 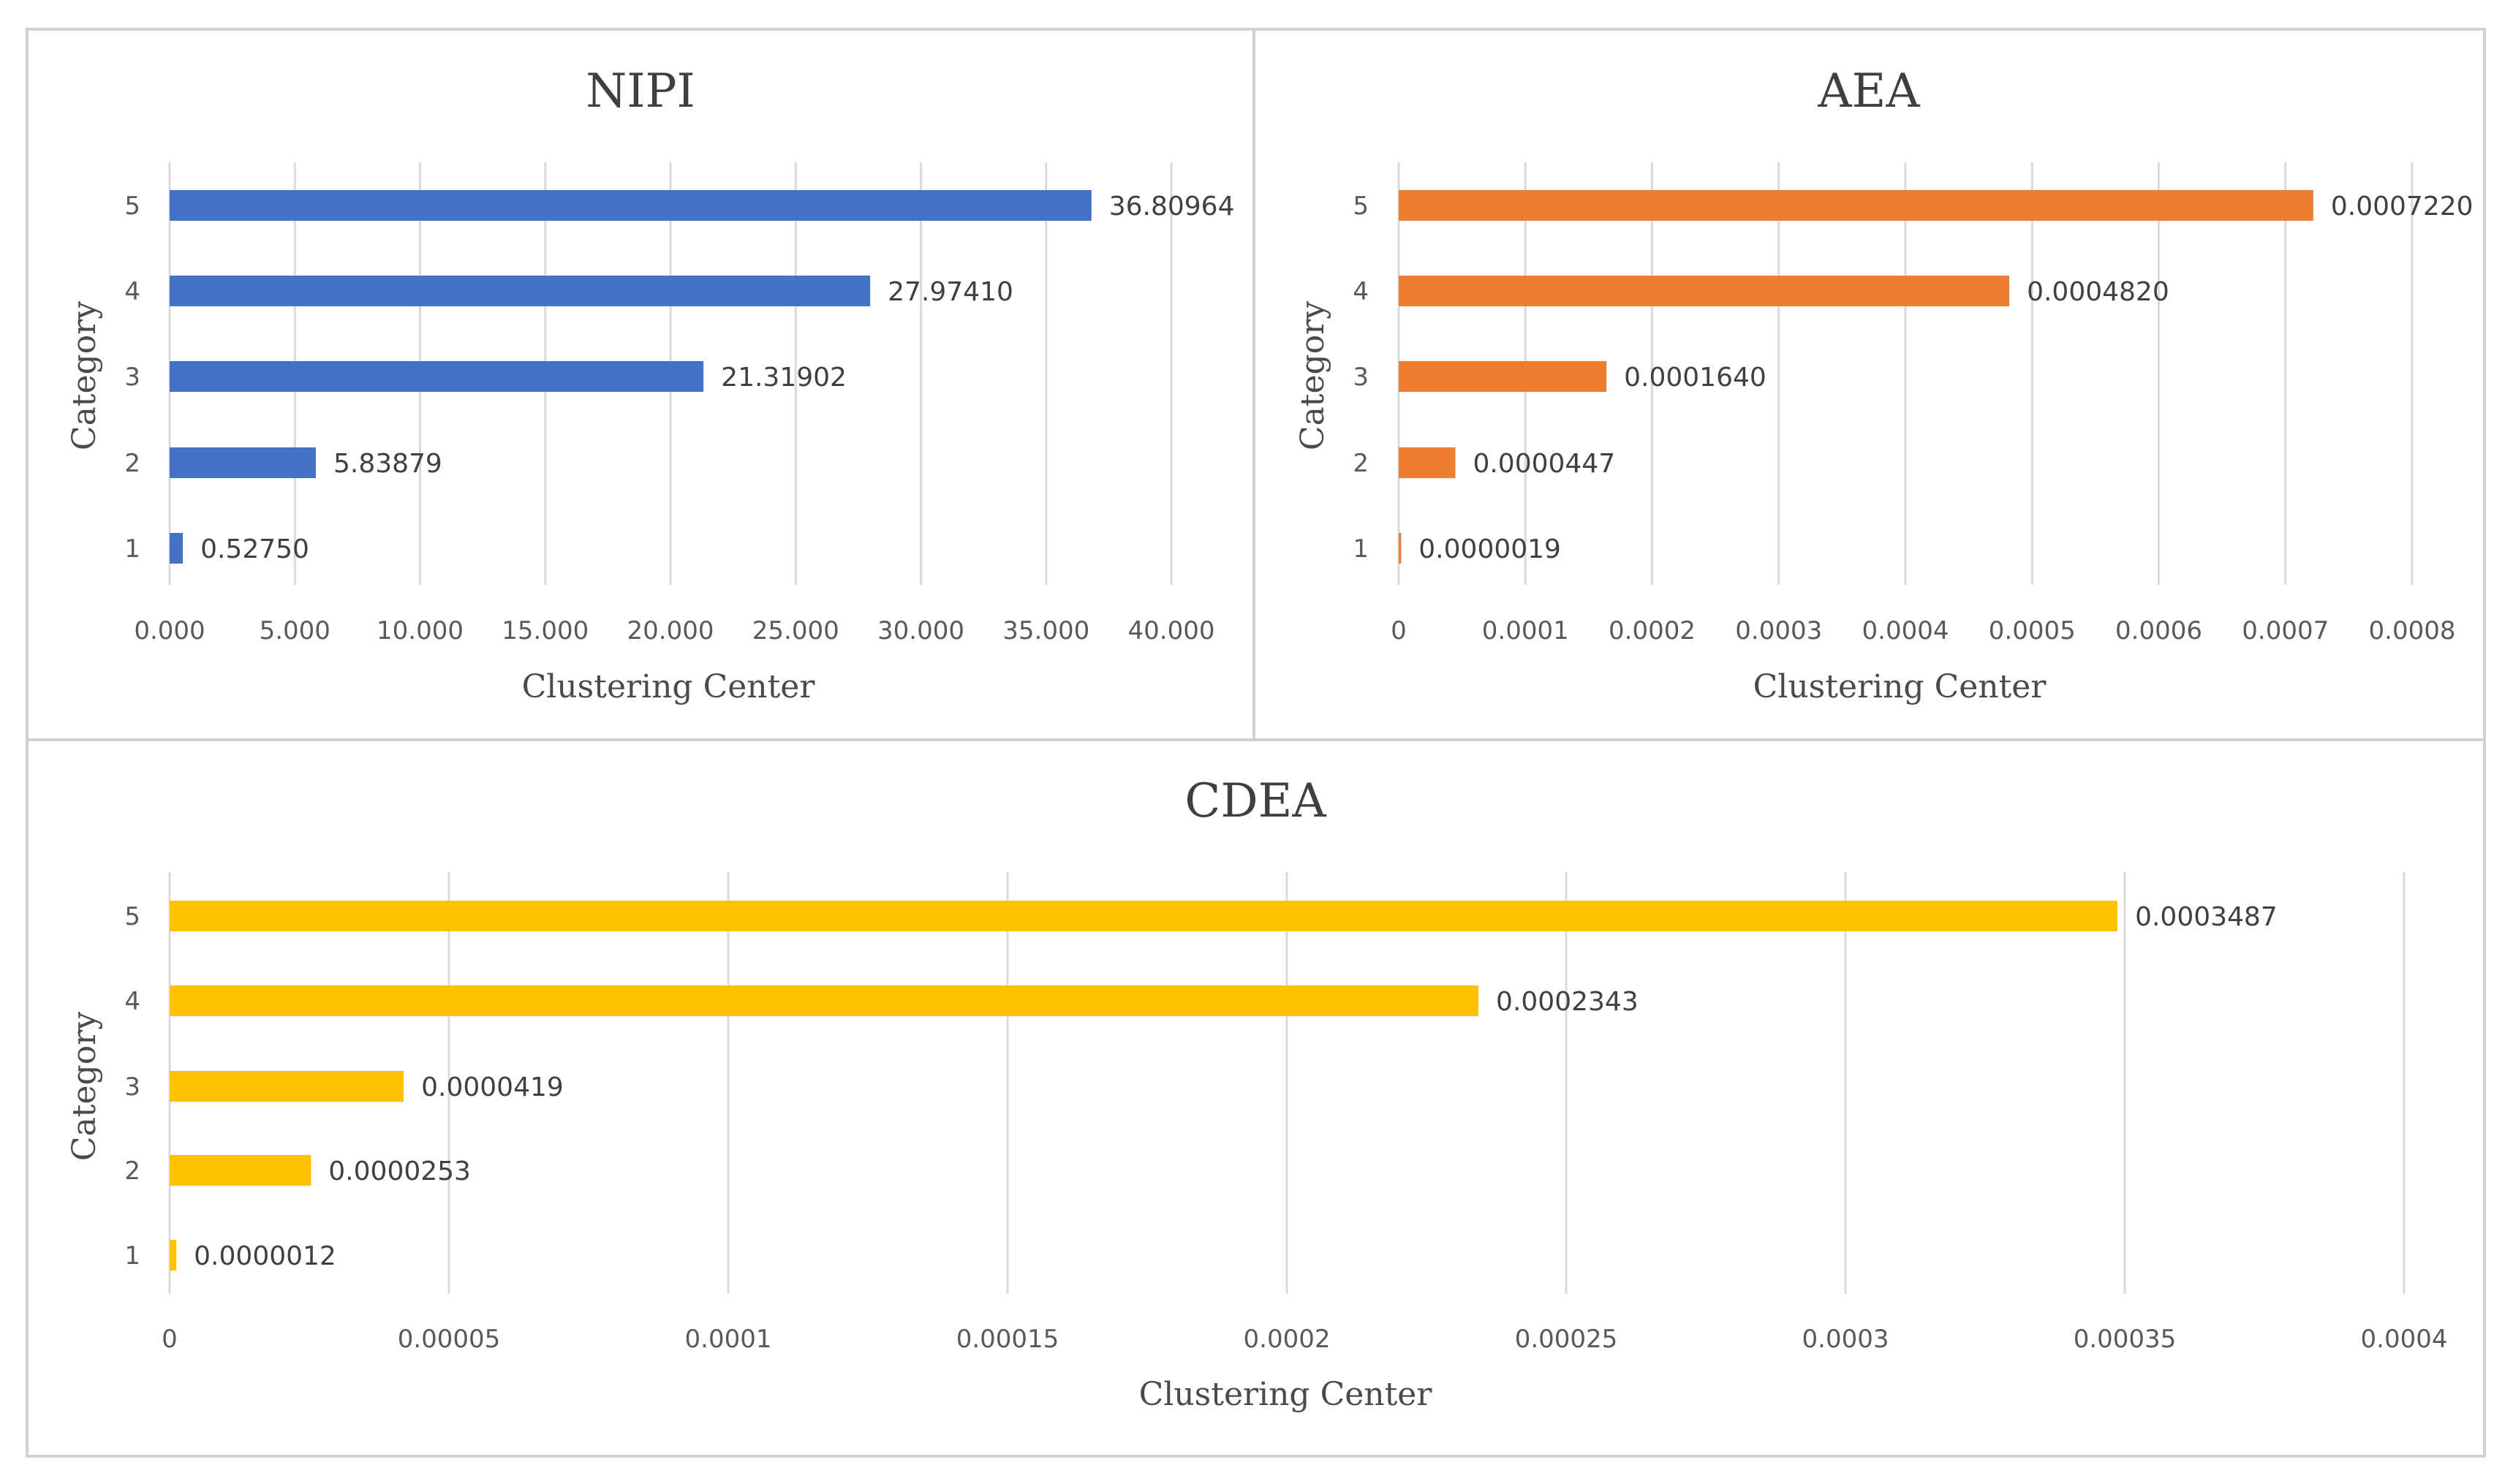 What do you see at coordinates (449, 1339) in the screenshot?
I see `cdea-x-tick-label: 0.00005` at bounding box center [449, 1339].